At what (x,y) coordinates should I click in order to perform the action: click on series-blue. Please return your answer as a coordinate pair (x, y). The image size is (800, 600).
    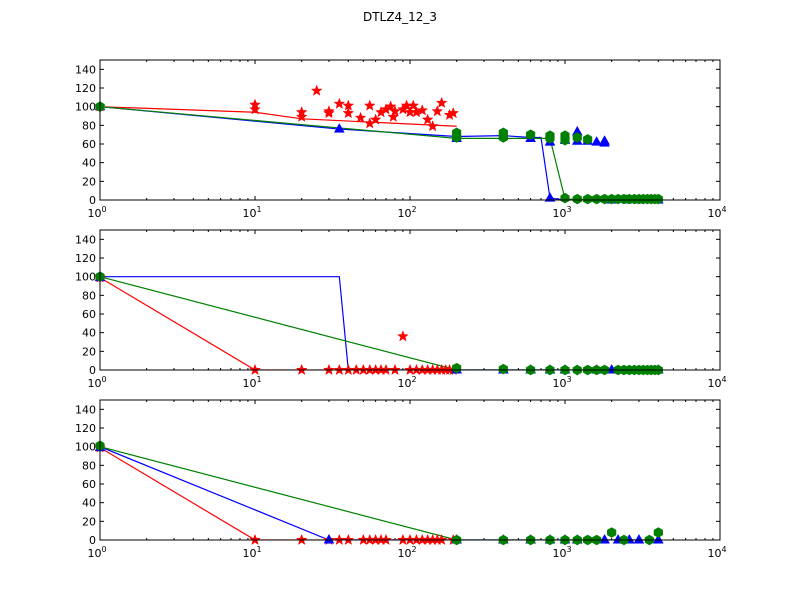
    Looking at the image, I should click on (379, 323).